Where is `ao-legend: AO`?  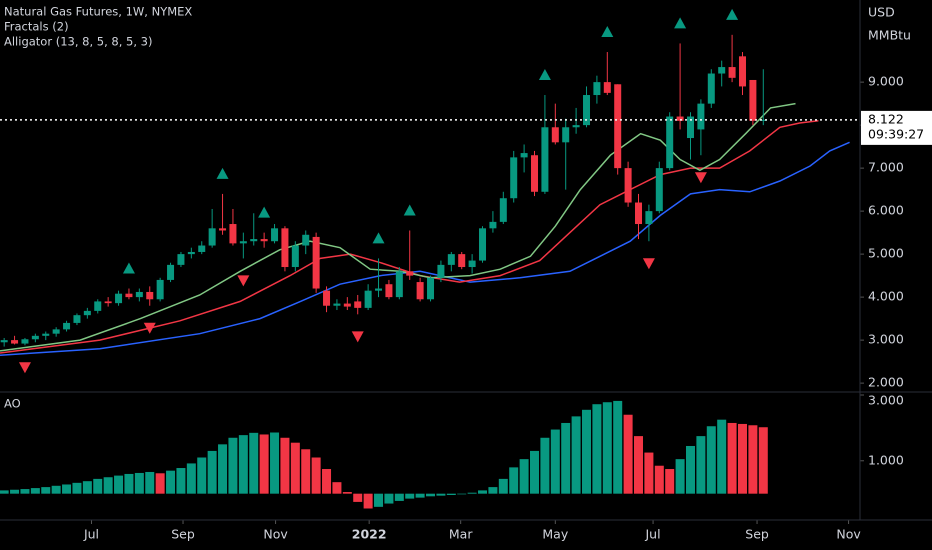
ao-legend: AO is located at coordinates (12, 404).